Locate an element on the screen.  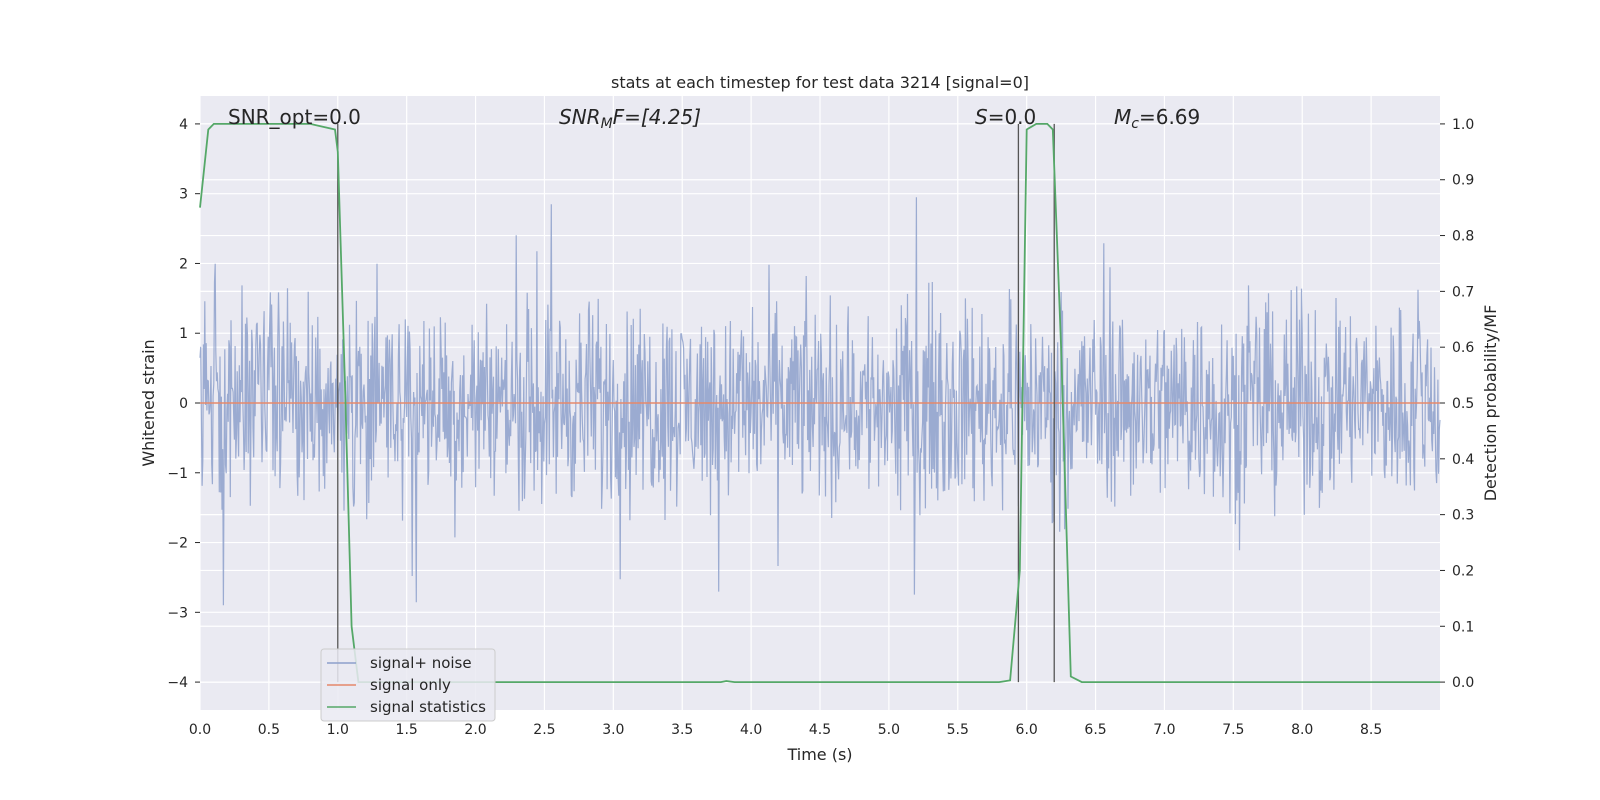
annotation-s-rest: =0.0 is located at coordinates (1012, 117).